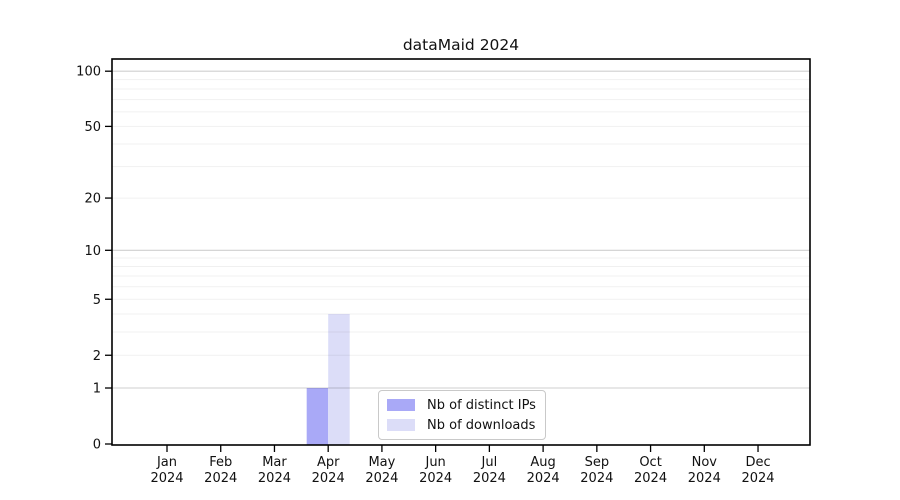 This screenshot has width=900, height=500. I want to click on x-tick-label-month: Jun, so click(434, 462).